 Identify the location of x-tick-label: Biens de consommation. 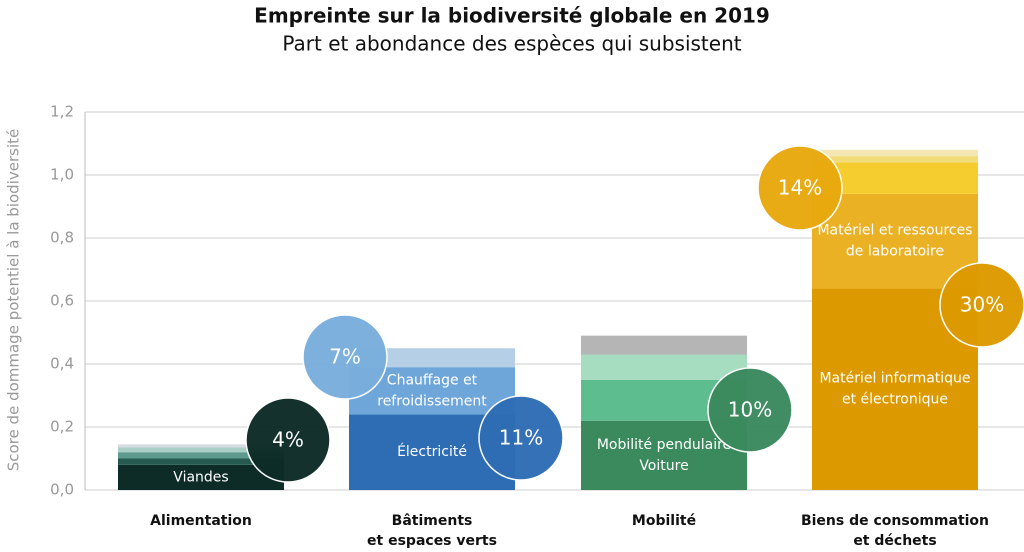
(895, 521).